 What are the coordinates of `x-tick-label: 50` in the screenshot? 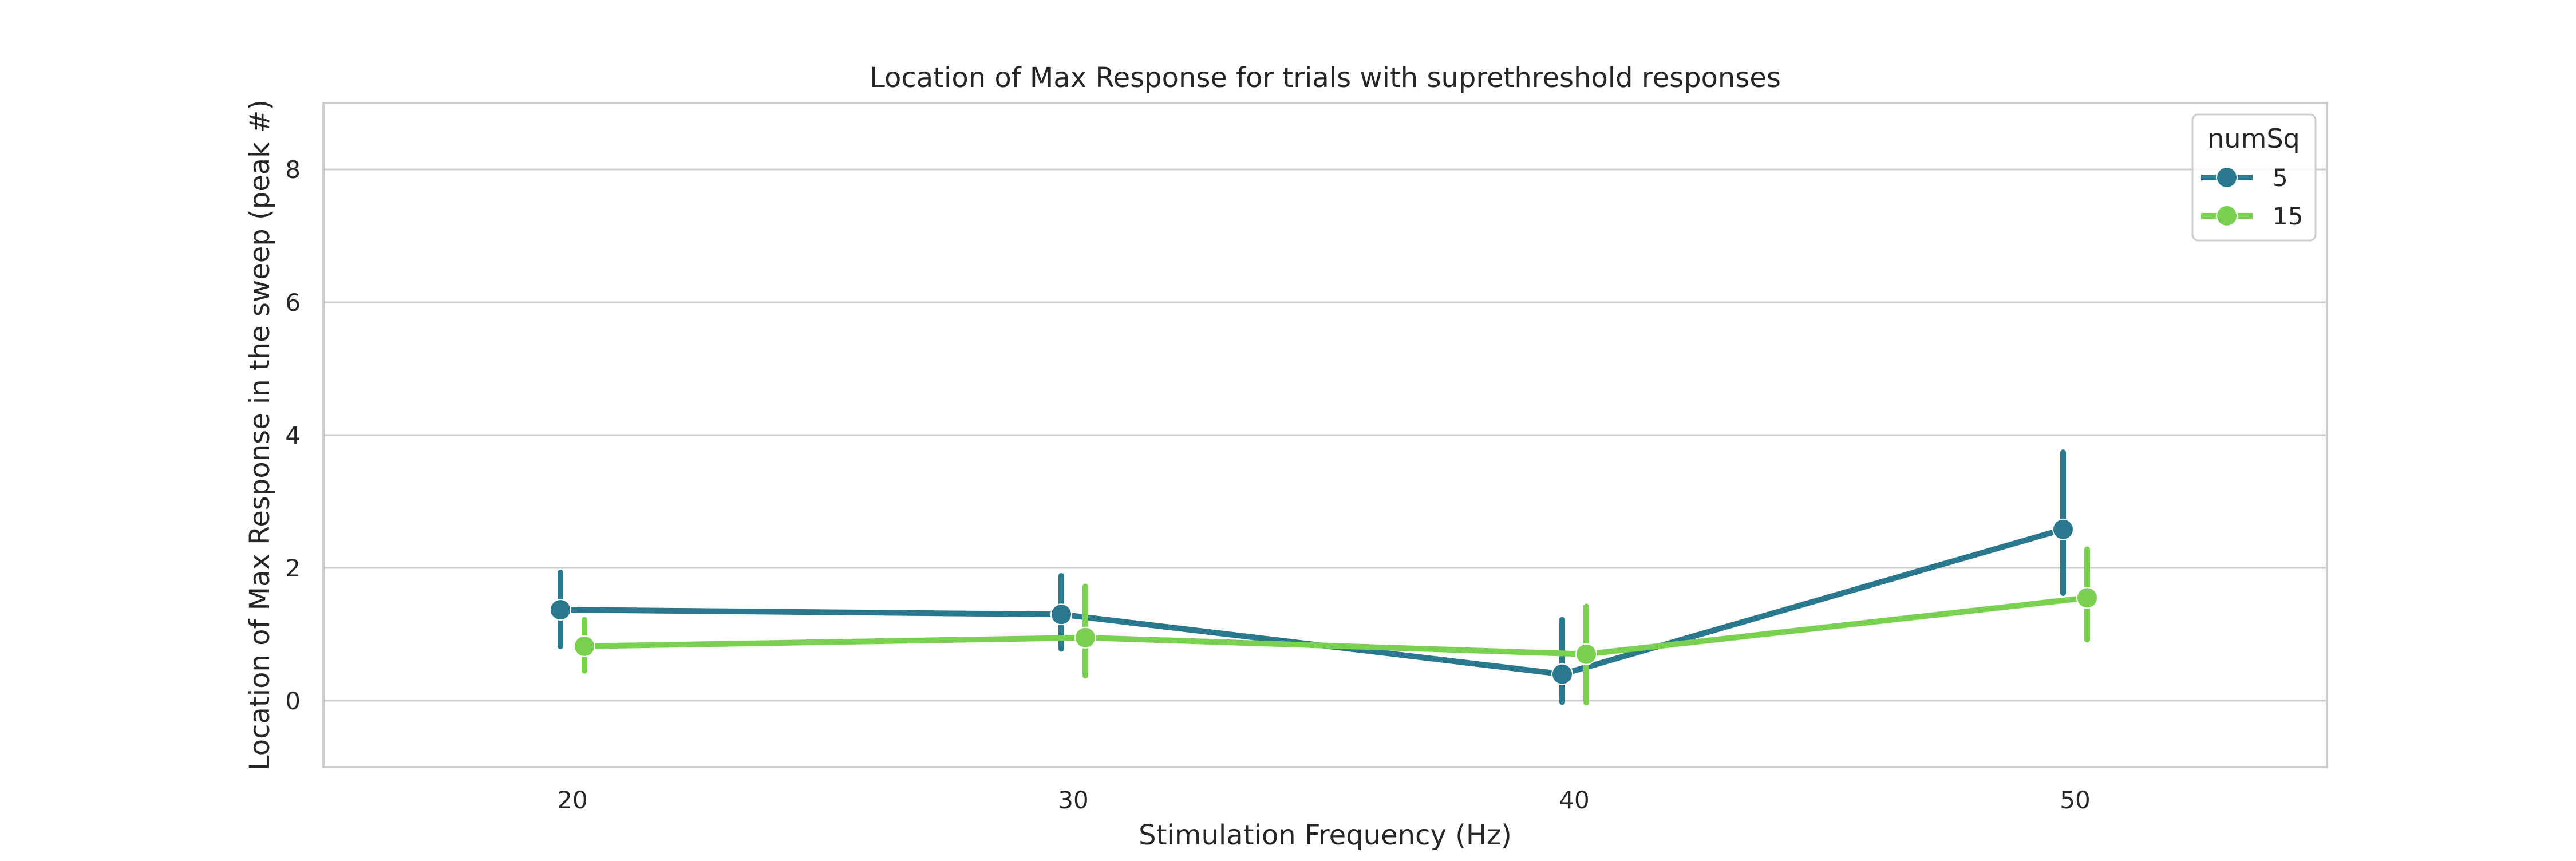 It's located at (2075, 800).